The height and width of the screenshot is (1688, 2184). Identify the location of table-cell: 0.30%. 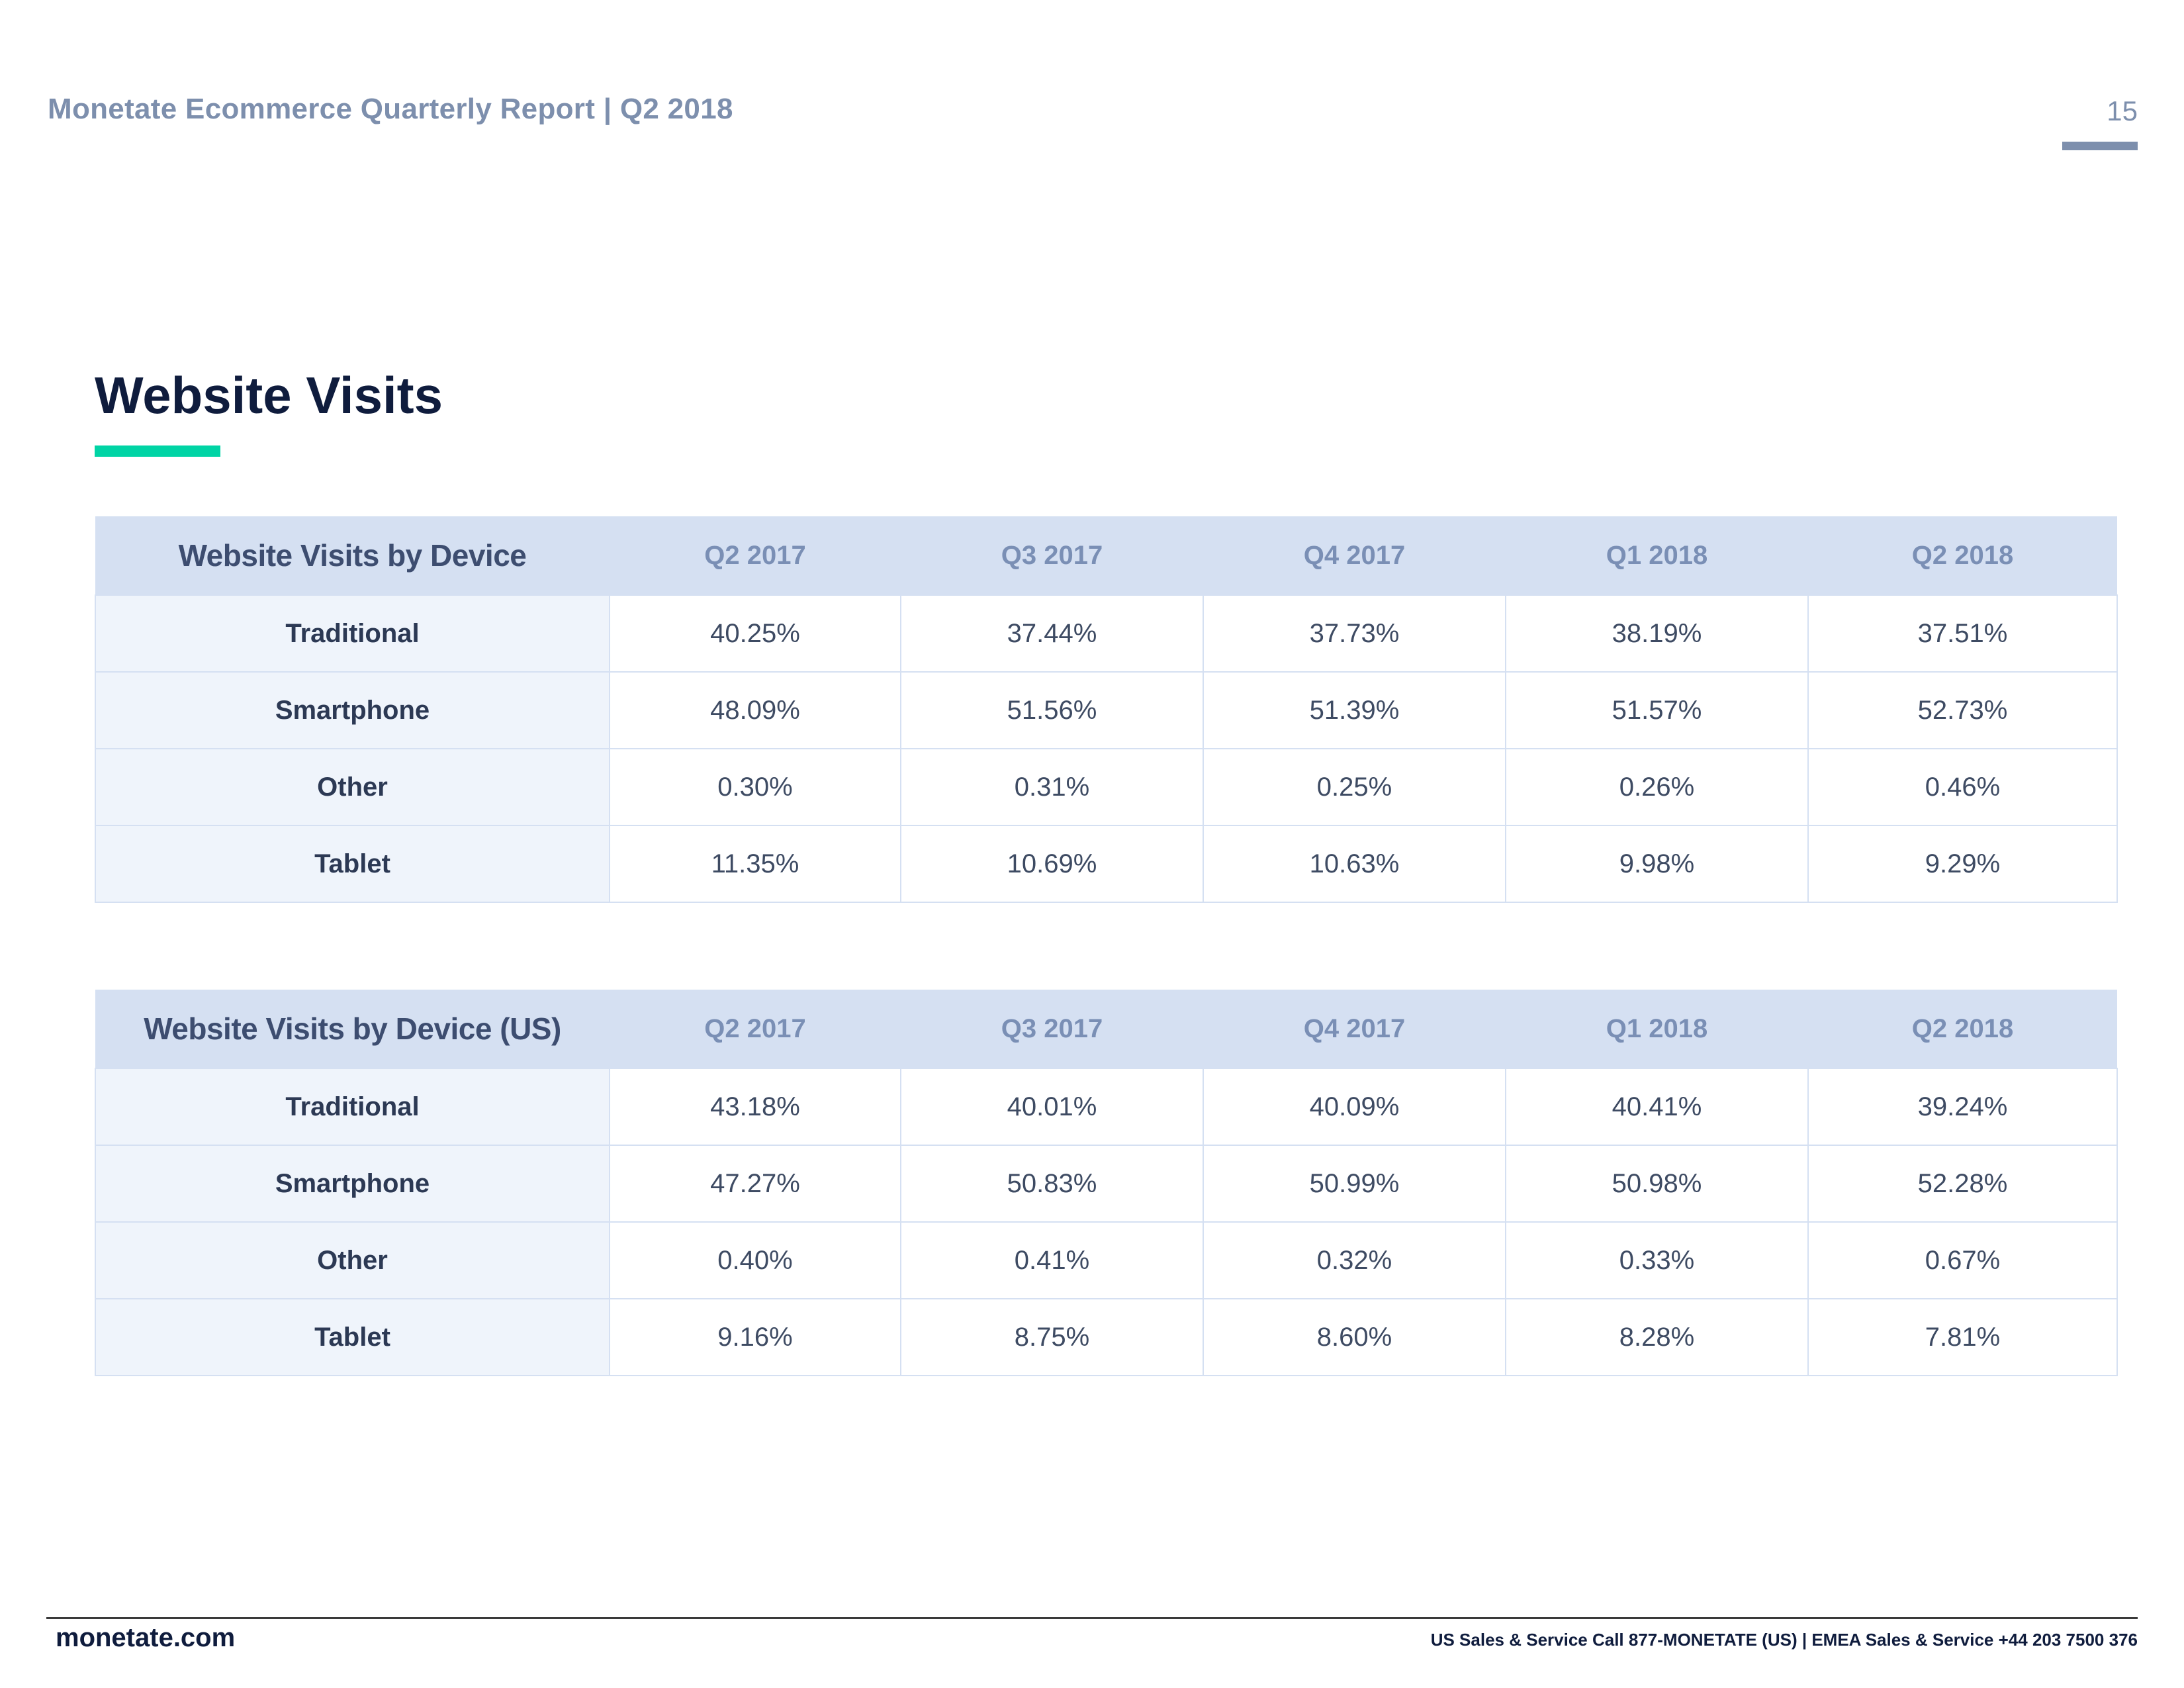
(755, 787).